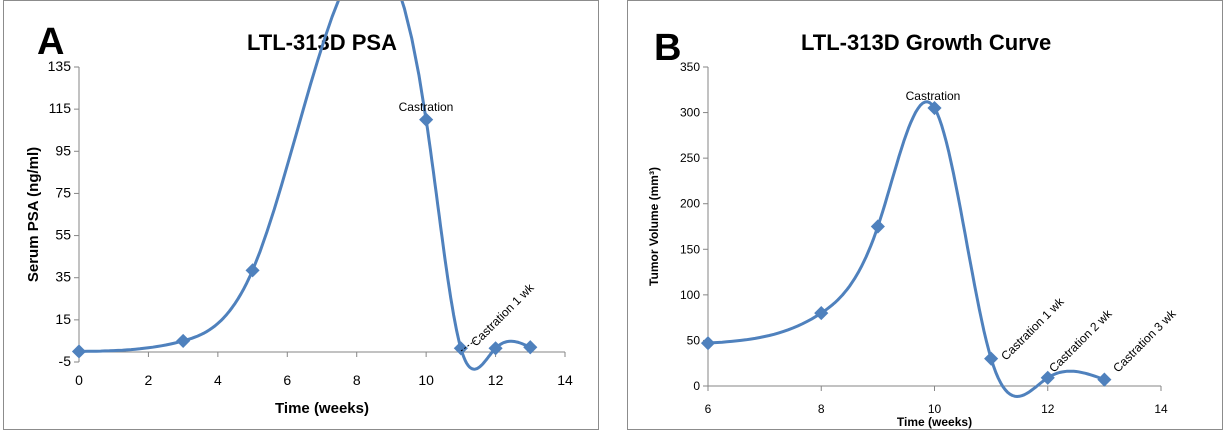  I want to click on y-tick-label: 15, so click(63, 319).